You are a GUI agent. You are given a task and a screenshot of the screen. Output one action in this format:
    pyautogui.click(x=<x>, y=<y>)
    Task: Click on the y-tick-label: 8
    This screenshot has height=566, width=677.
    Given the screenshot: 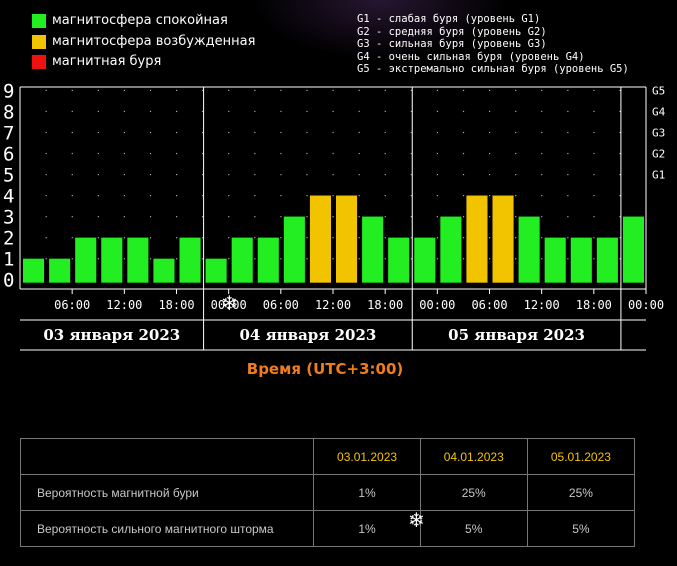 What is the action you would take?
    pyautogui.click(x=8, y=112)
    